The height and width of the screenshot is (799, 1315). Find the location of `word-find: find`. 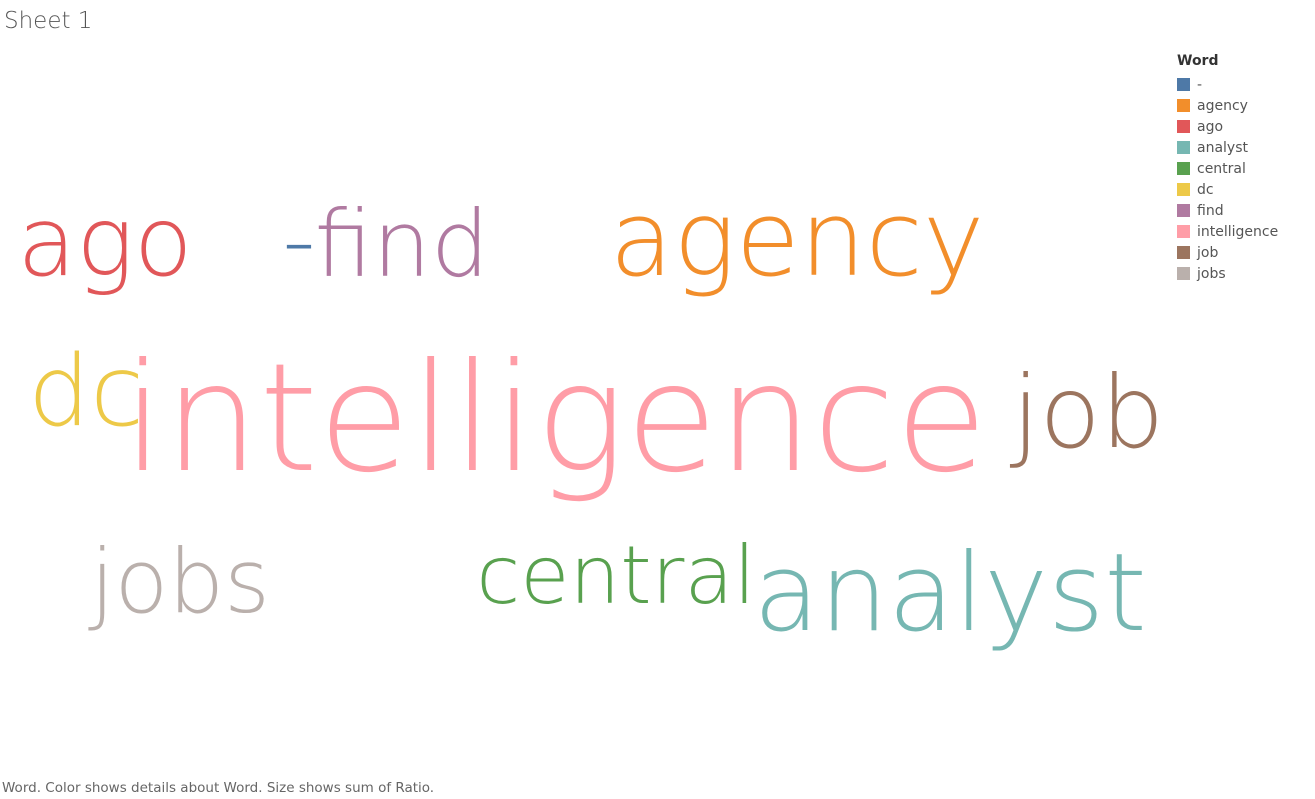

word-find: find is located at coordinates (402, 244).